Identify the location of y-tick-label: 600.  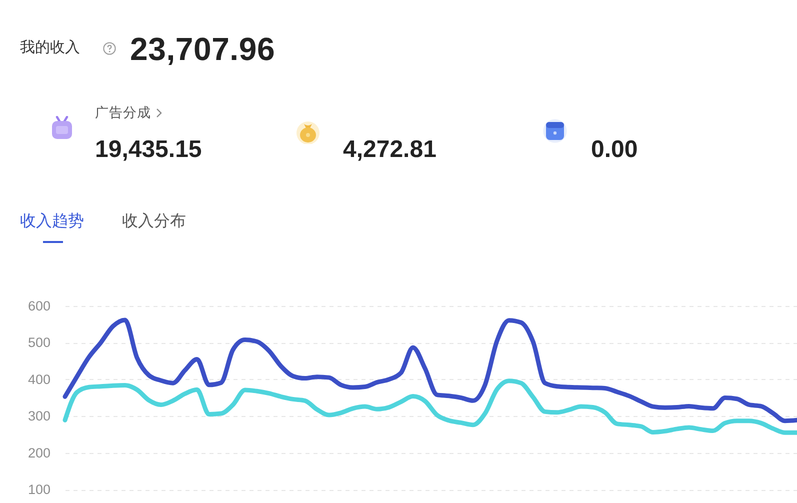
(39, 306).